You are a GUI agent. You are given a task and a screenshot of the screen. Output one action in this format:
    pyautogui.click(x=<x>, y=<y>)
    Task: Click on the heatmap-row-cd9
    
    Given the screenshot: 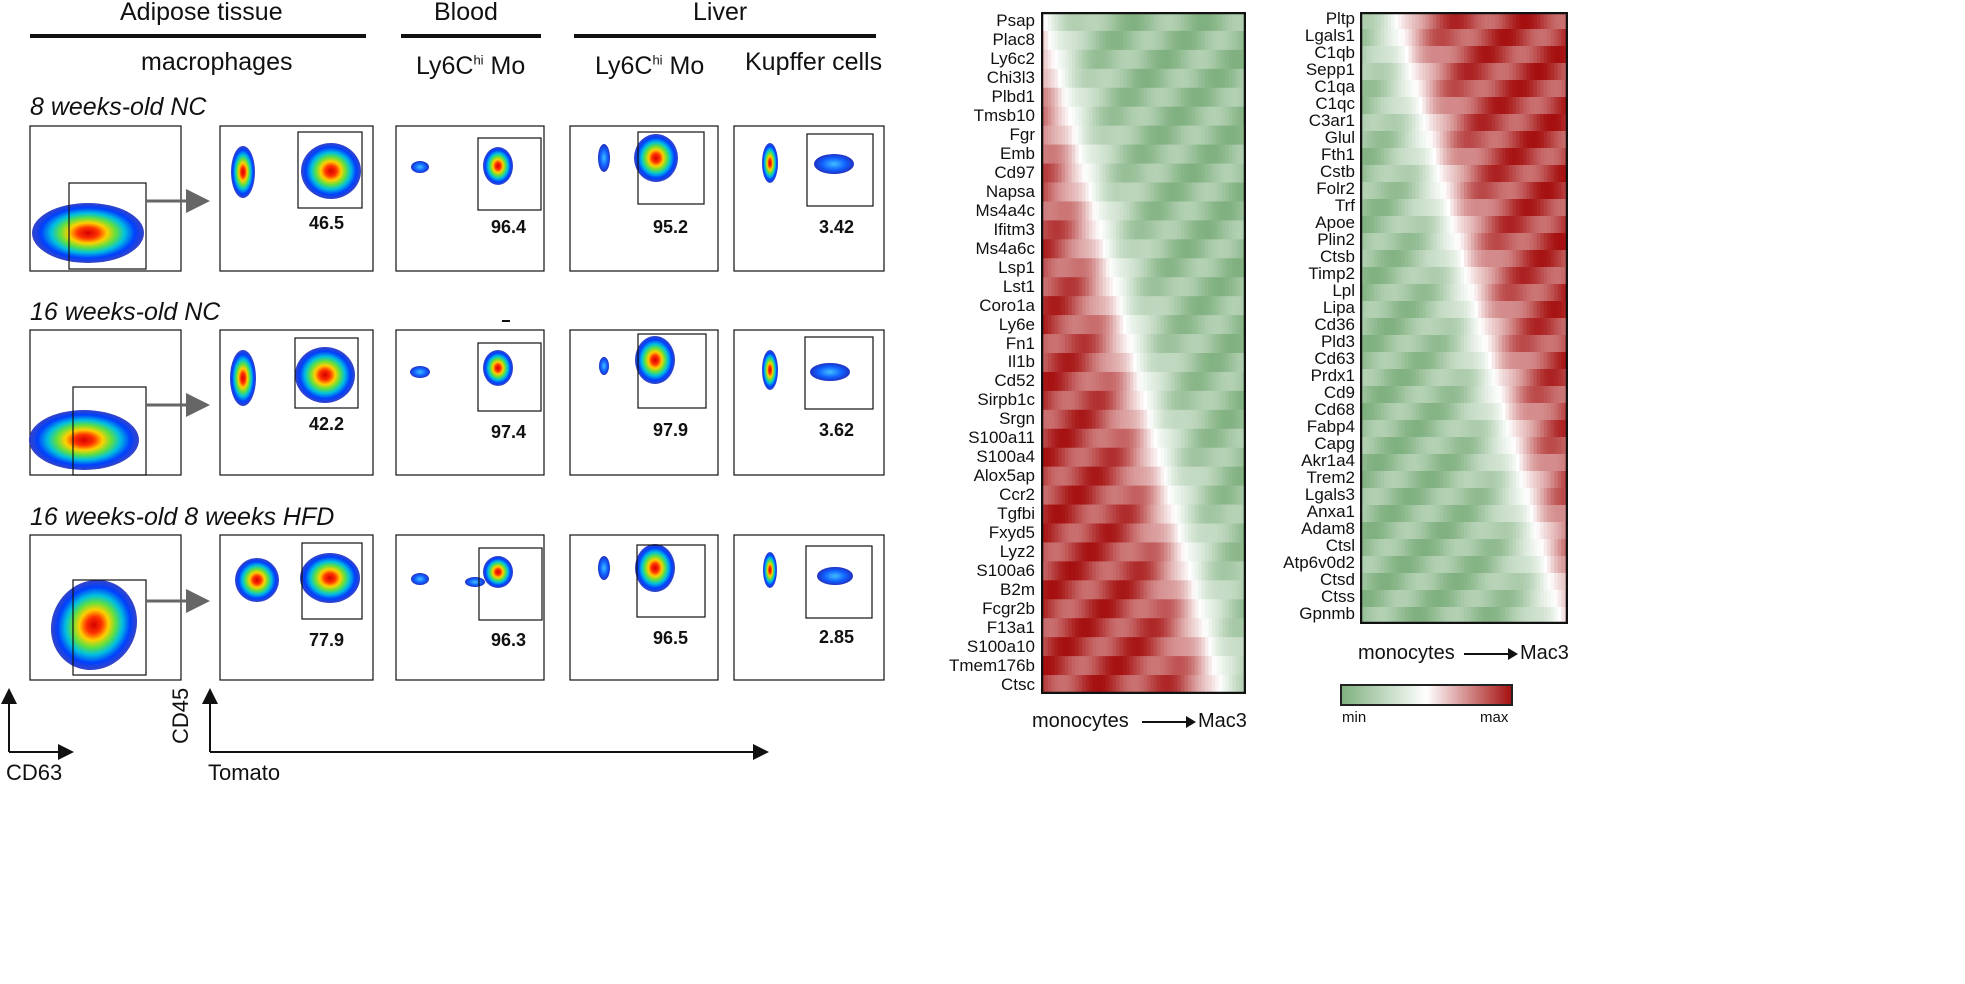 What is the action you would take?
    pyautogui.click(x=1464, y=395)
    